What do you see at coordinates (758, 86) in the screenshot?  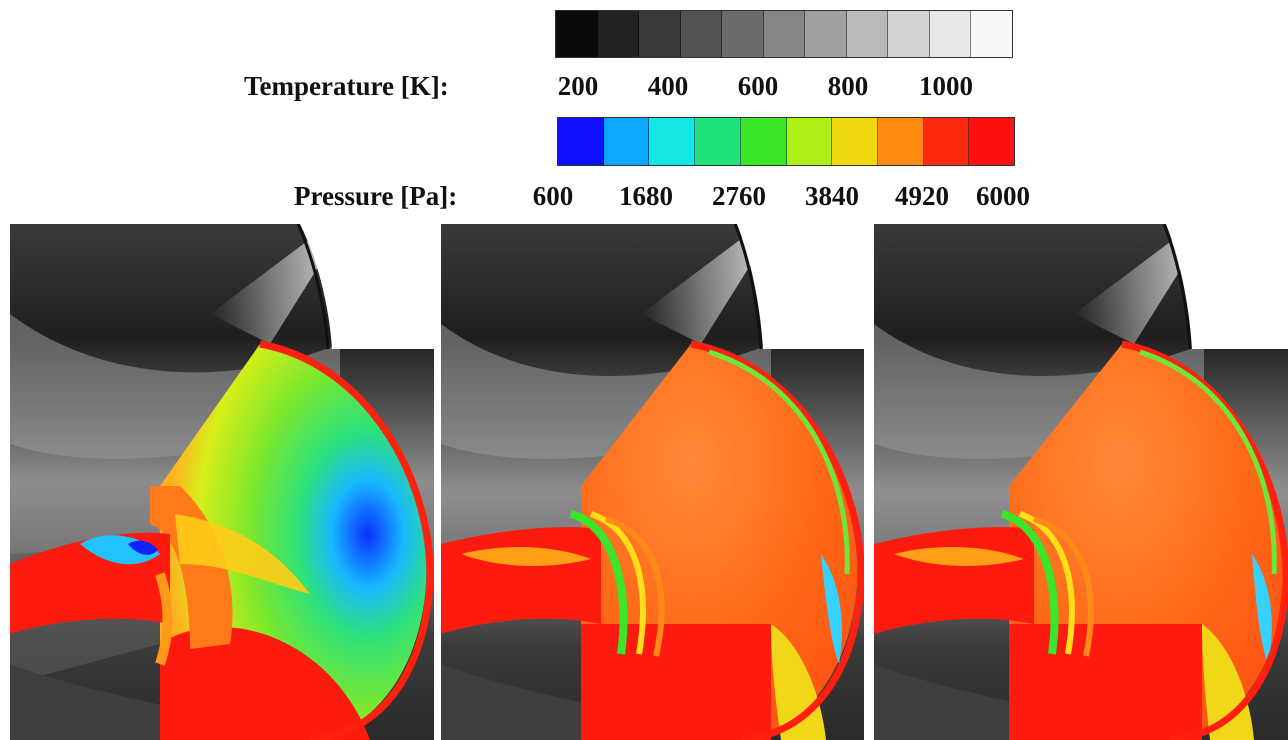 I see `temperature-tick: 600` at bounding box center [758, 86].